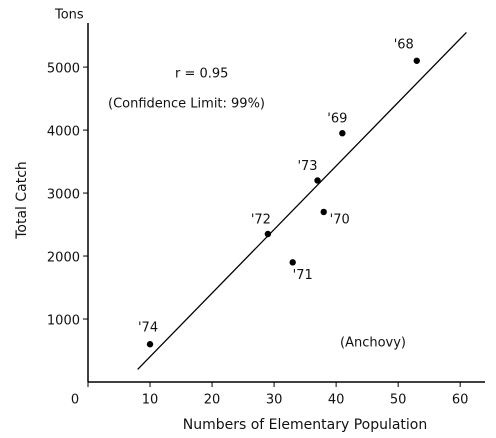 The image size is (496, 438). I want to click on y-tick-label: 1000, so click(63, 321).